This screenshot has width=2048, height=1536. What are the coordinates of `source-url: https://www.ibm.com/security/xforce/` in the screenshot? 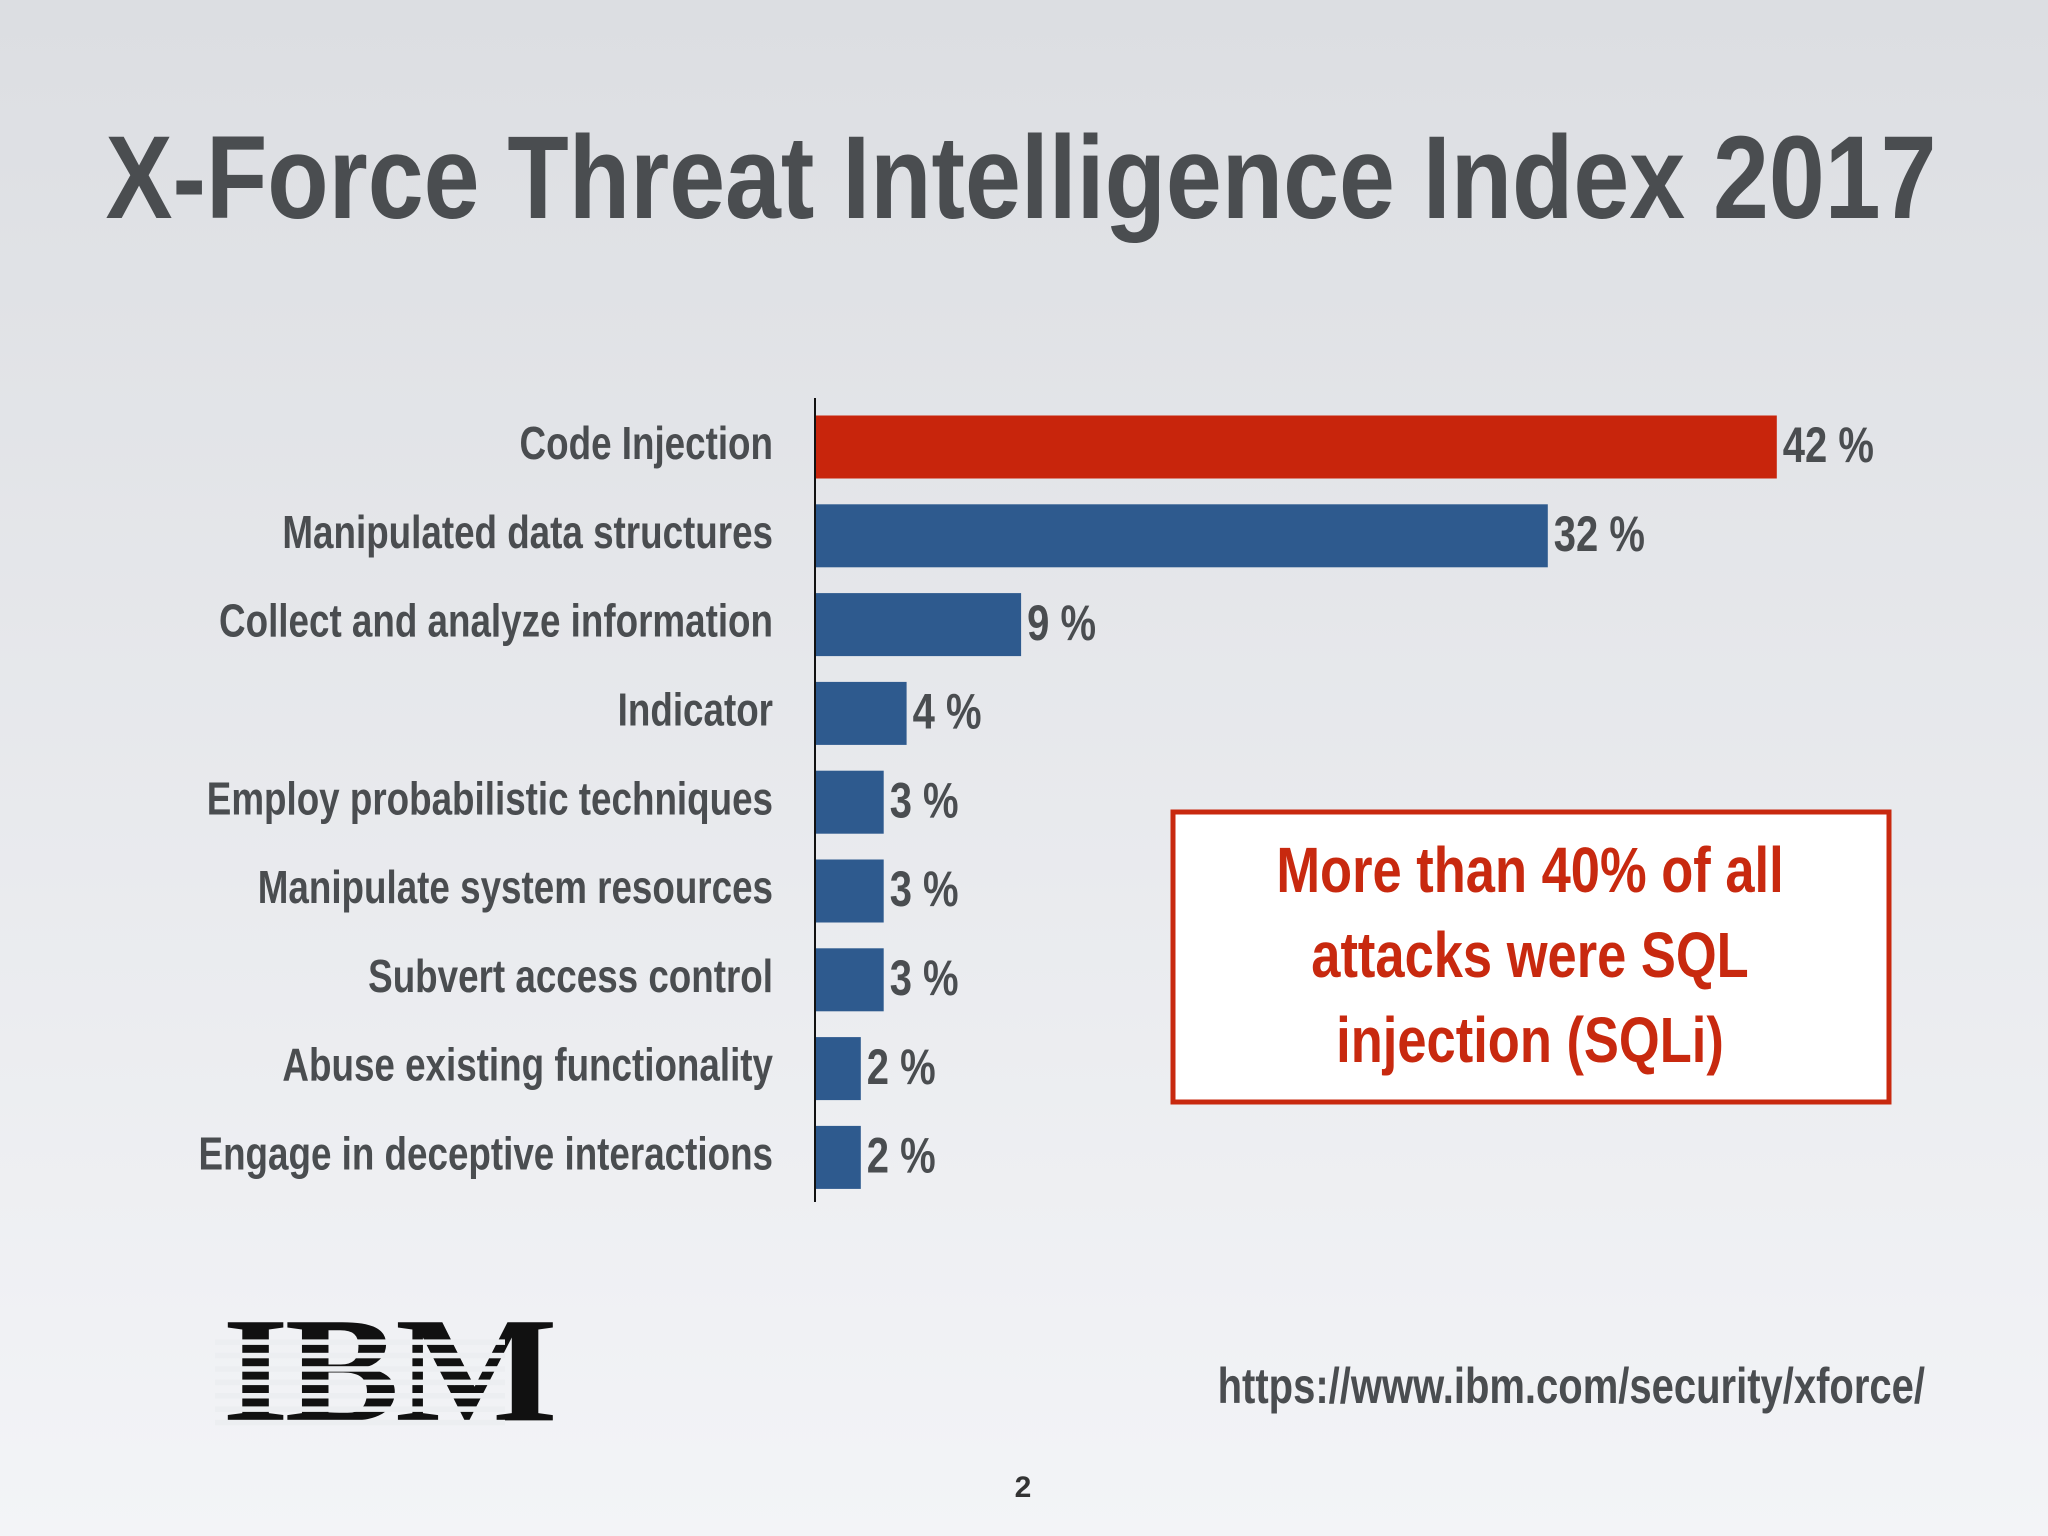 It's located at (1572, 1386).